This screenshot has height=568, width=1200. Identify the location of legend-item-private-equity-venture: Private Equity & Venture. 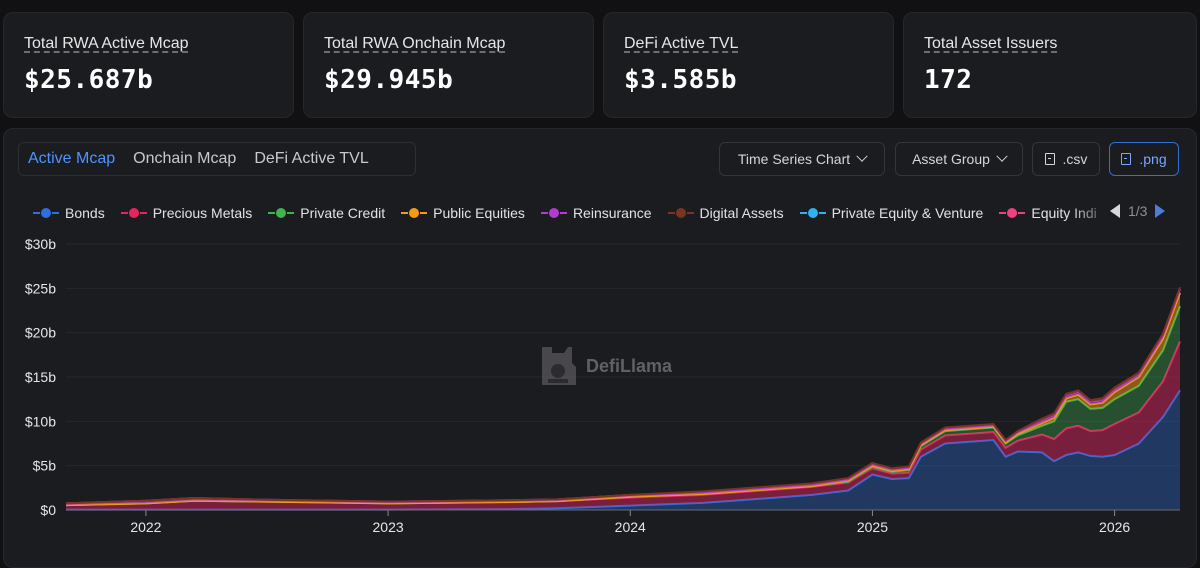
(891, 213).